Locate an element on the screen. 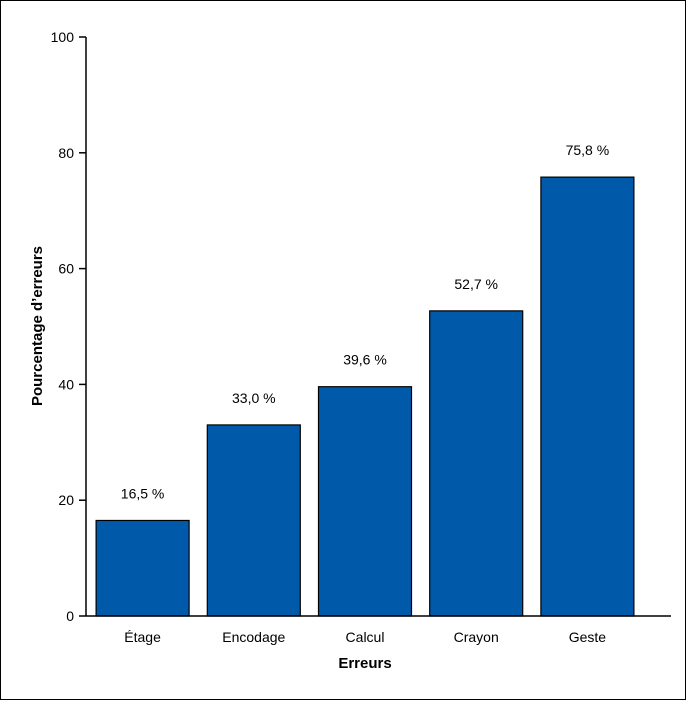  data-label-3: 52,7 % is located at coordinates (476, 284).